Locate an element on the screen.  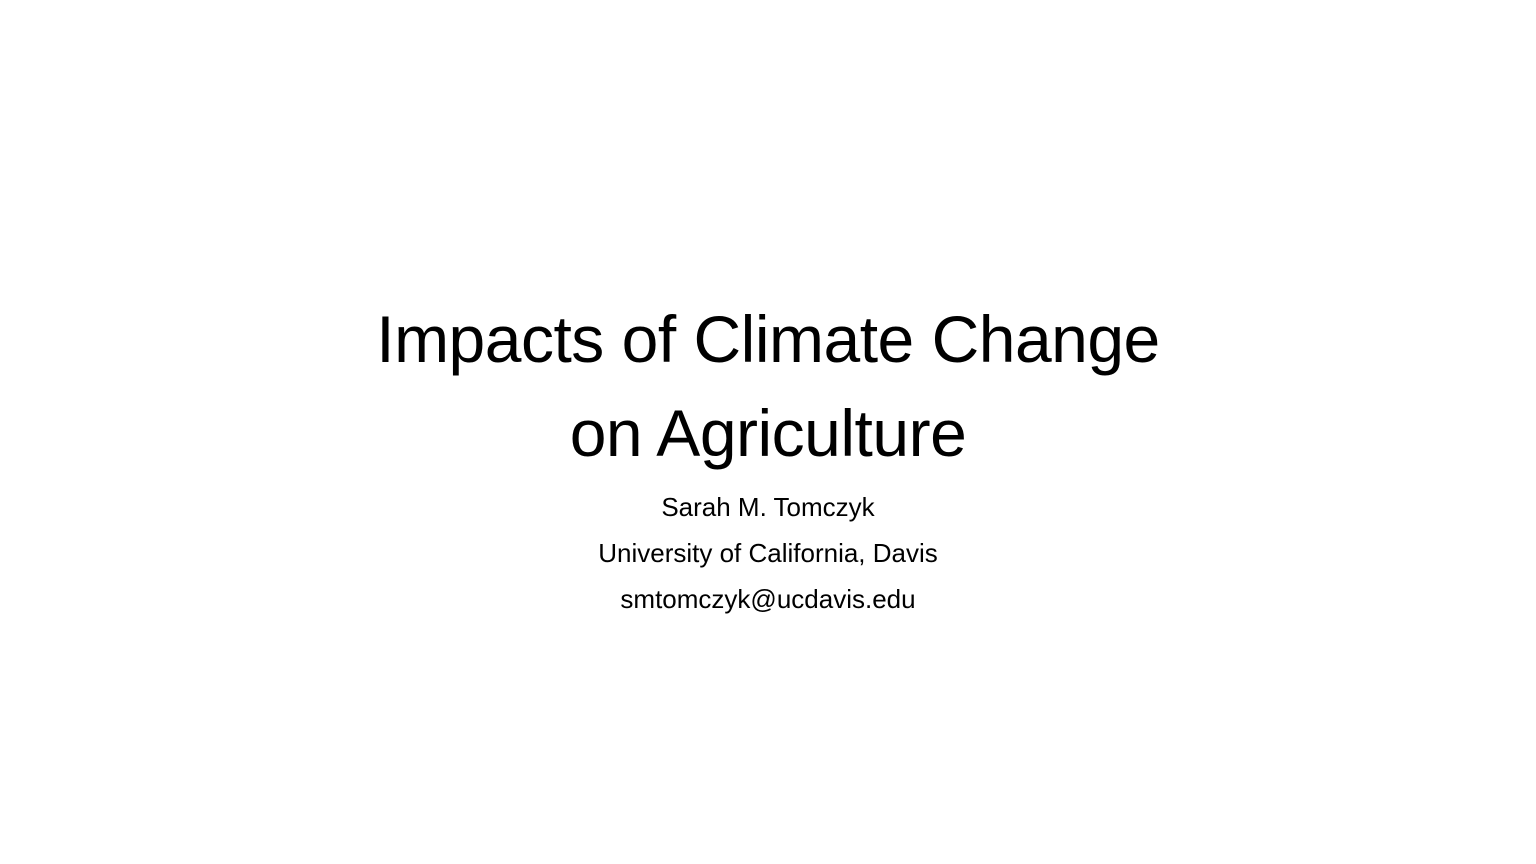
slide-title-line-1: Impacts of Climate Change is located at coordinates (768, 339).